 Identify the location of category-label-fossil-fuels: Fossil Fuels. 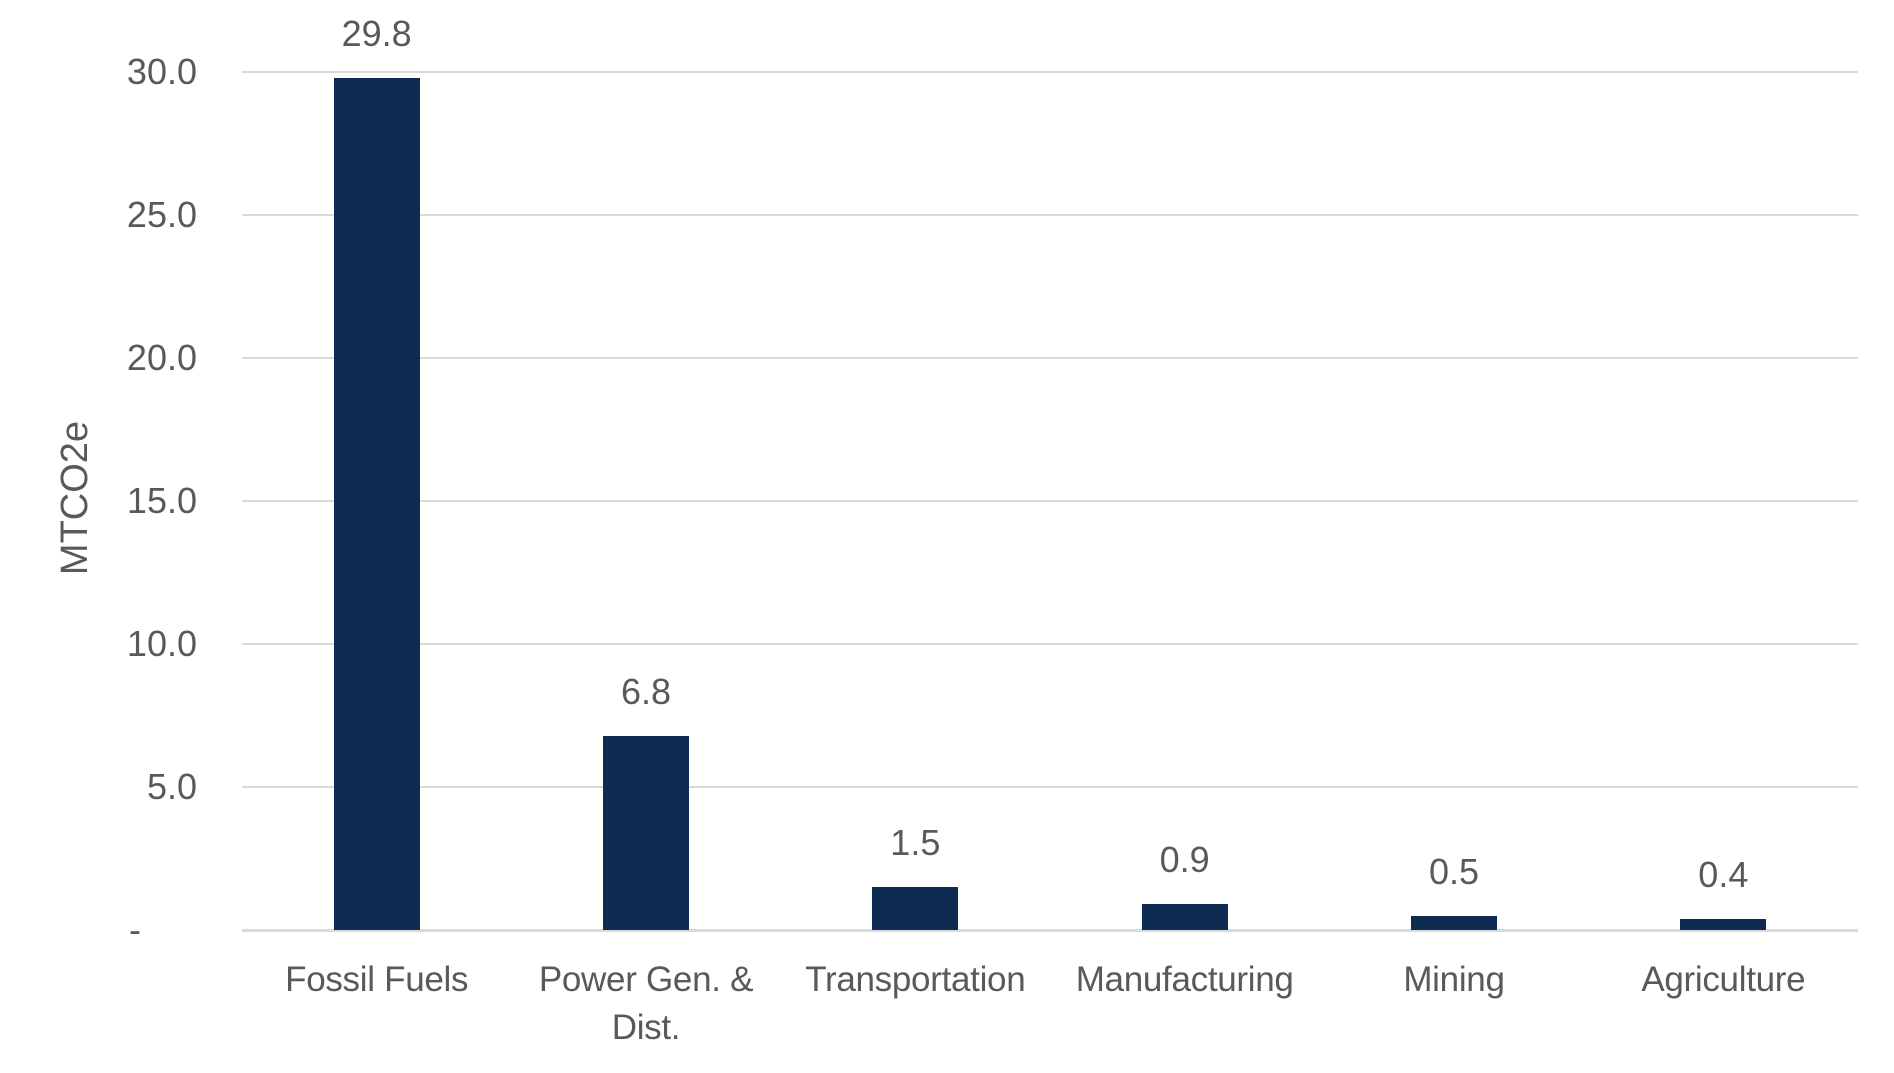
(377, 979).